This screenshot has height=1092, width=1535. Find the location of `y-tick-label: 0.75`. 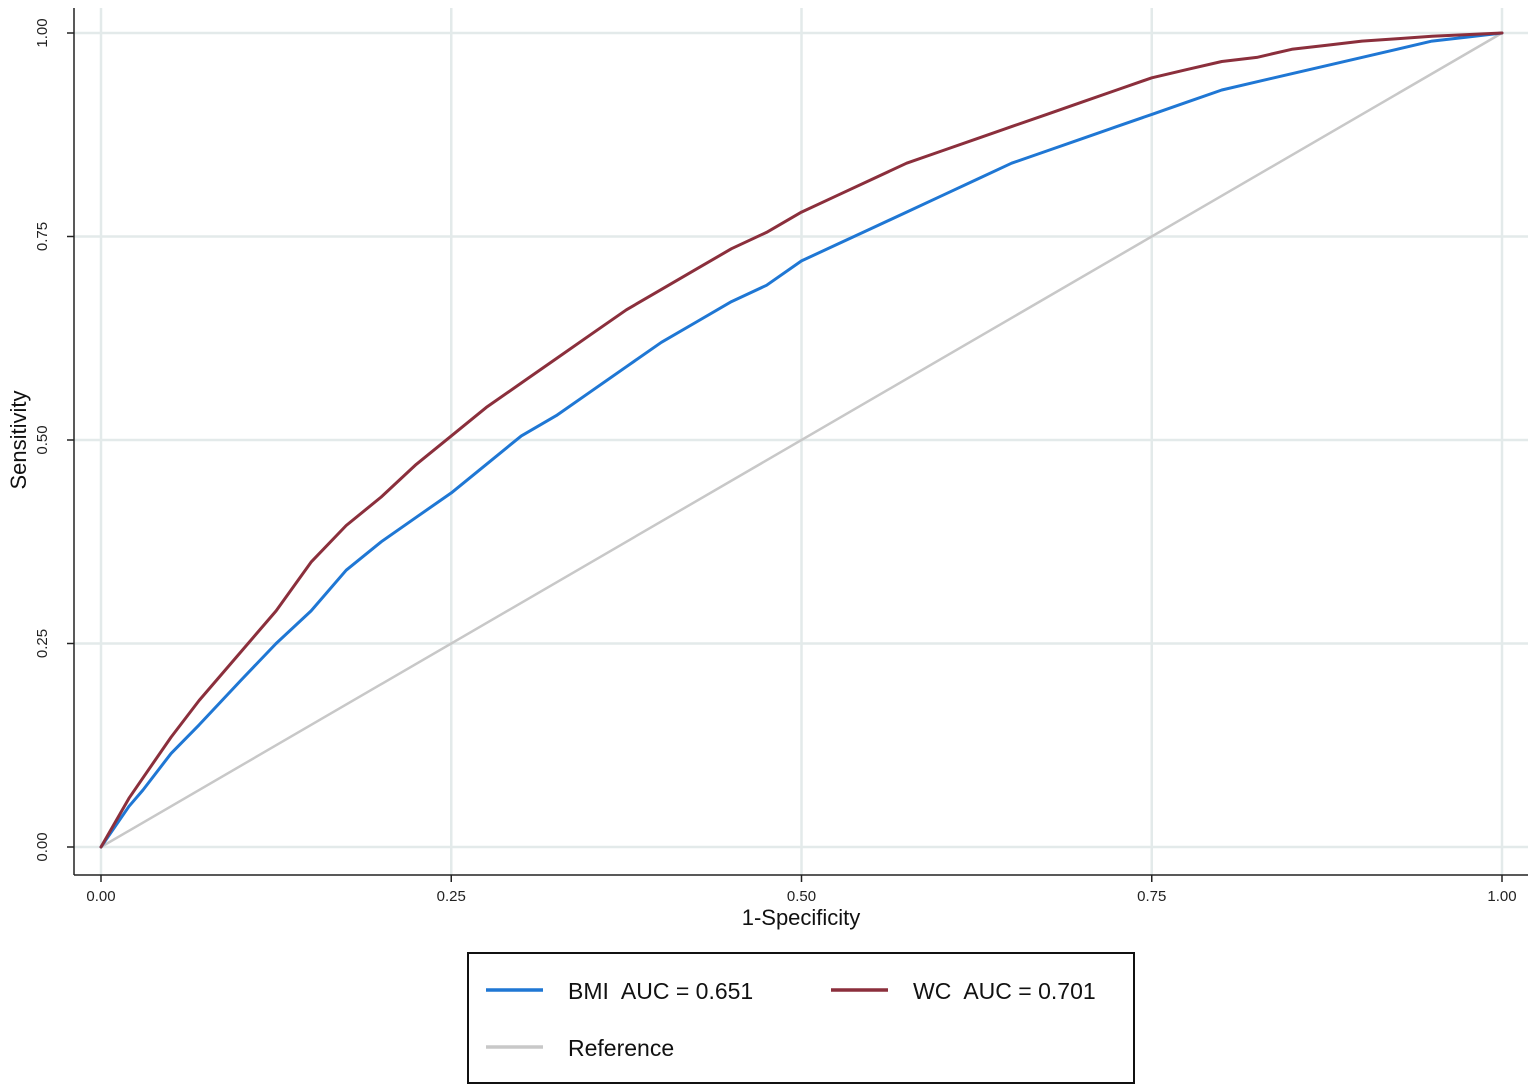

y-tick-label: 0.75 is located at coordinates (42, 236).